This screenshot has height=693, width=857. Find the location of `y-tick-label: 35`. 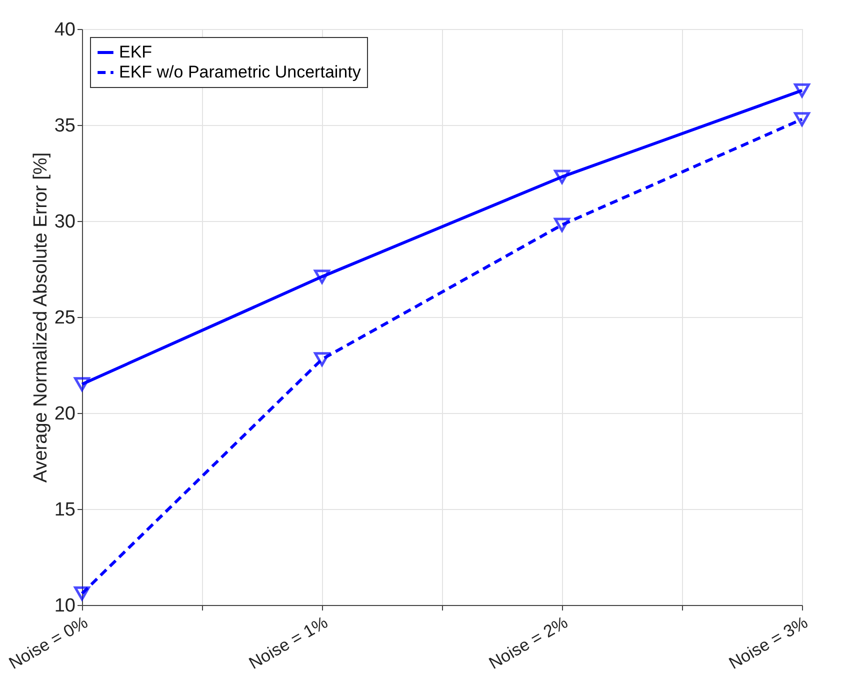

y-tick-label: 35 is located at coordinates (65, 126).